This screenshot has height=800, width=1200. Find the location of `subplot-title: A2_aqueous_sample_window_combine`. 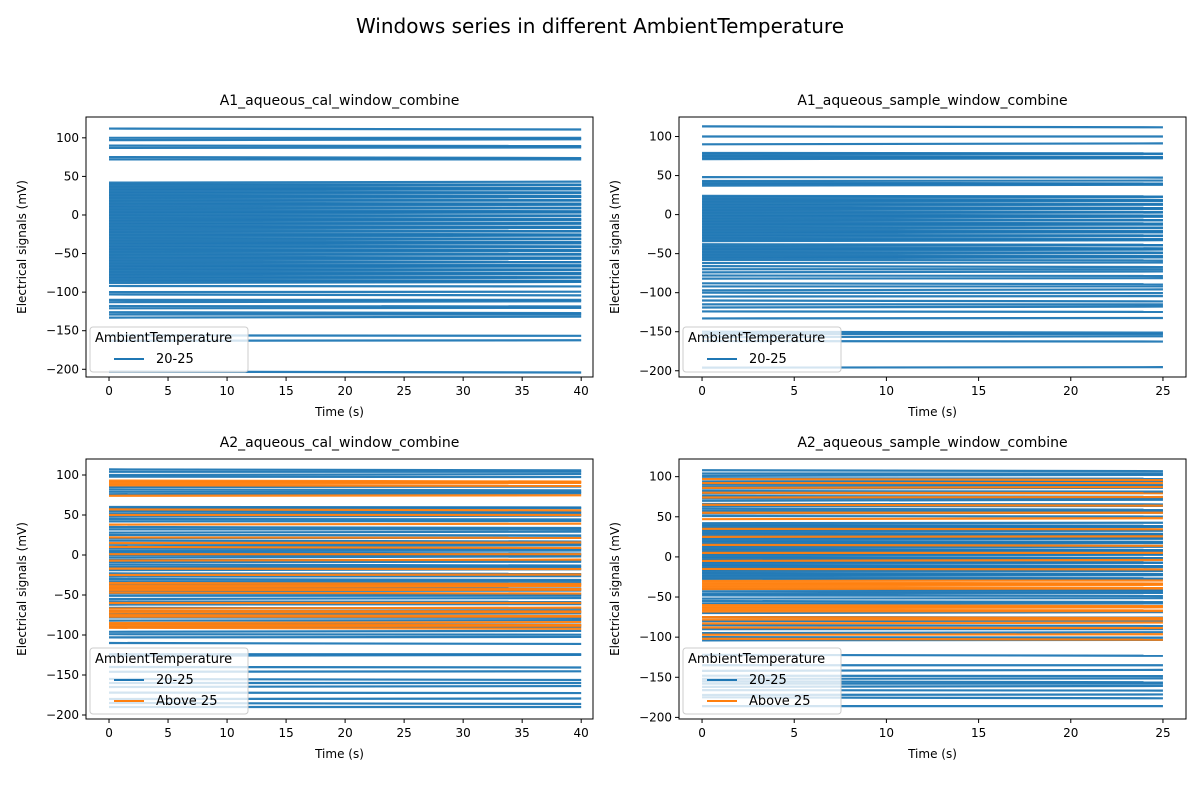

subplot-title: A2_aqueous_sample_window_combine is located at coordinates (932, 443).